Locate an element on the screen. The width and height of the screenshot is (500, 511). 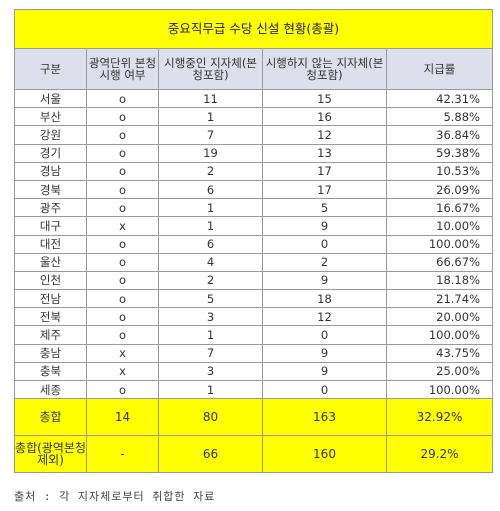
cell-region: 광주 is located at coordinates (50, 208).